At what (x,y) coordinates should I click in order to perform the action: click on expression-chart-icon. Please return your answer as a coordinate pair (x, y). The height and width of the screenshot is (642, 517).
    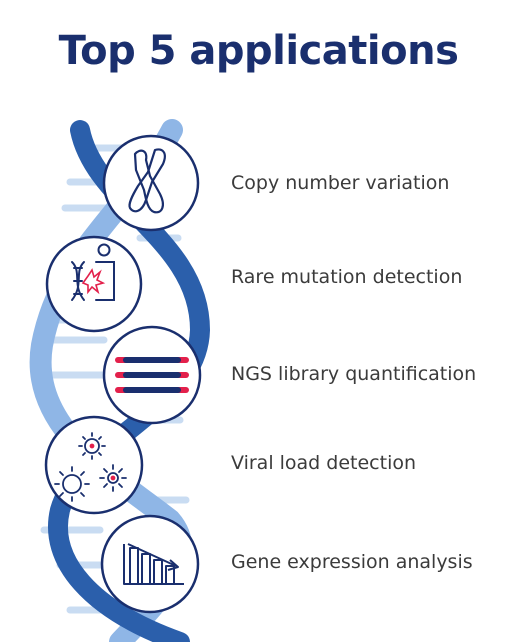
    Looking at the image, I should click on (153, 564).